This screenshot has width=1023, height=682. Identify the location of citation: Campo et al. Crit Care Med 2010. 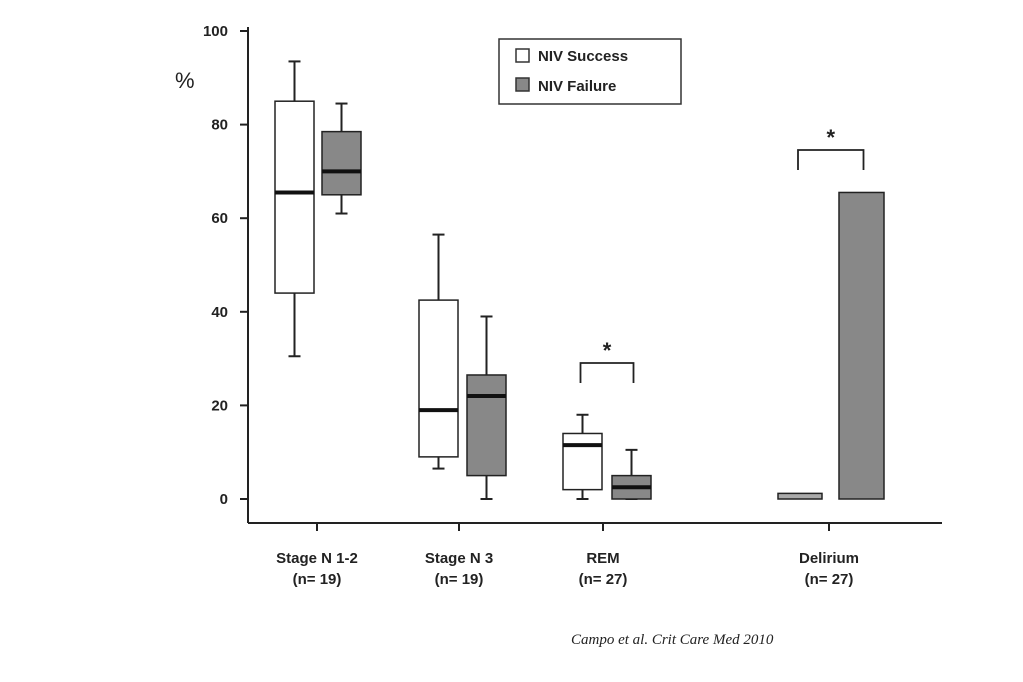
(672, 640).